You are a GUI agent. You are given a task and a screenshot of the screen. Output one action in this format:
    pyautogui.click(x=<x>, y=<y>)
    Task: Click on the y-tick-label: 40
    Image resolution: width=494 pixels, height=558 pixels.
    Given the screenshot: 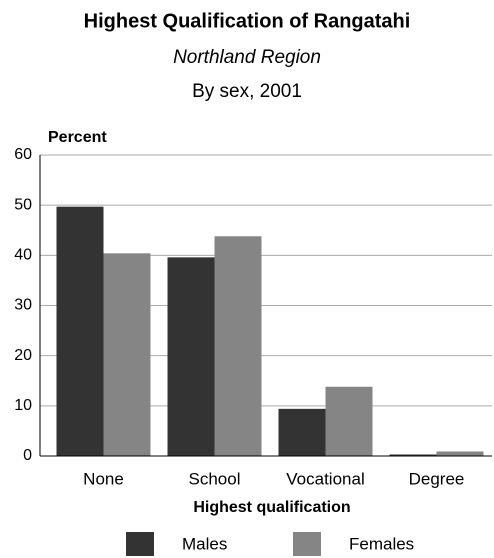 What is the action you would take?
    pyautogui.click(x=23, y=255)
    